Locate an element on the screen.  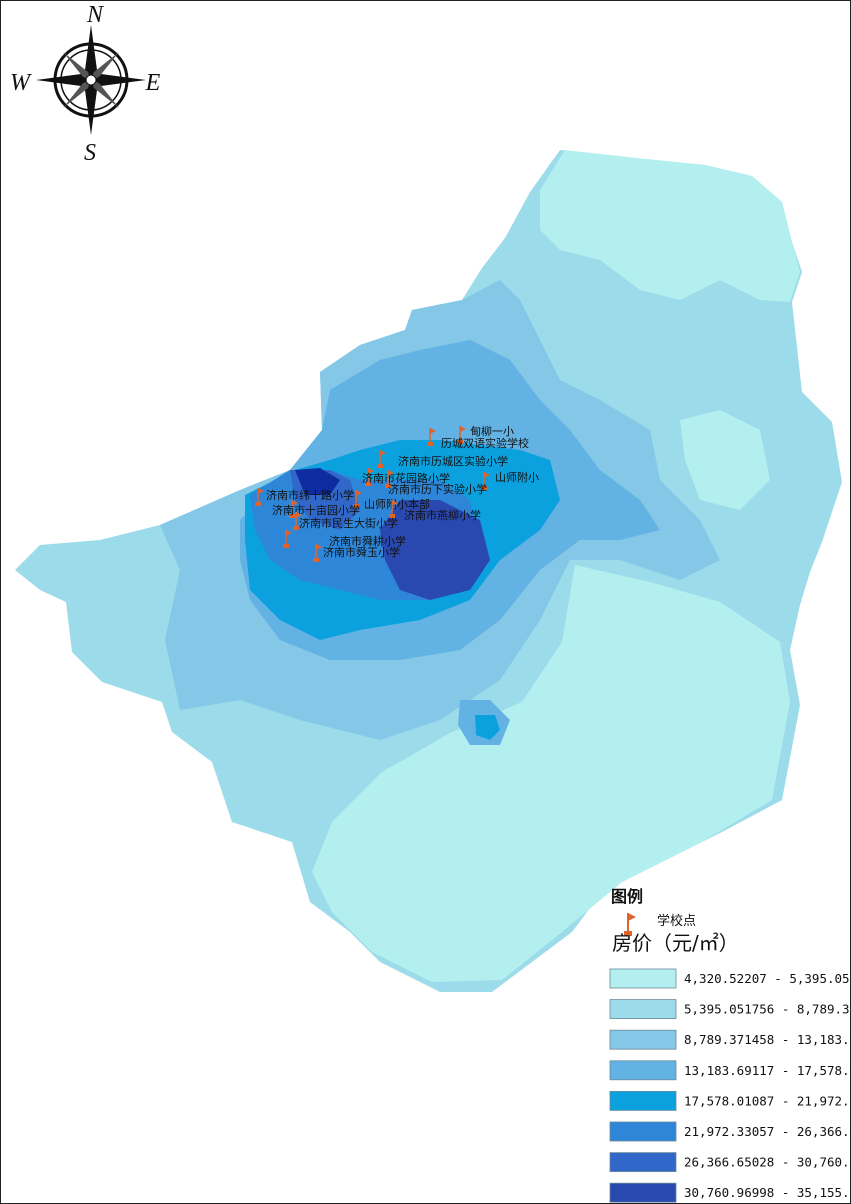
compass-west: W is located at coordinates (21, 83).